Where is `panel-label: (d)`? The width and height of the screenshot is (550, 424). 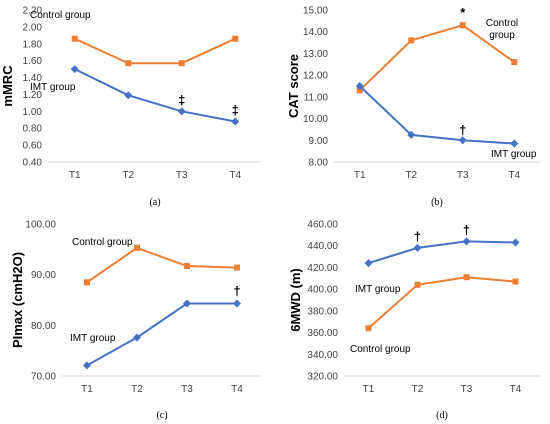 panel-label: (d) is located at coordinates (442, 415).